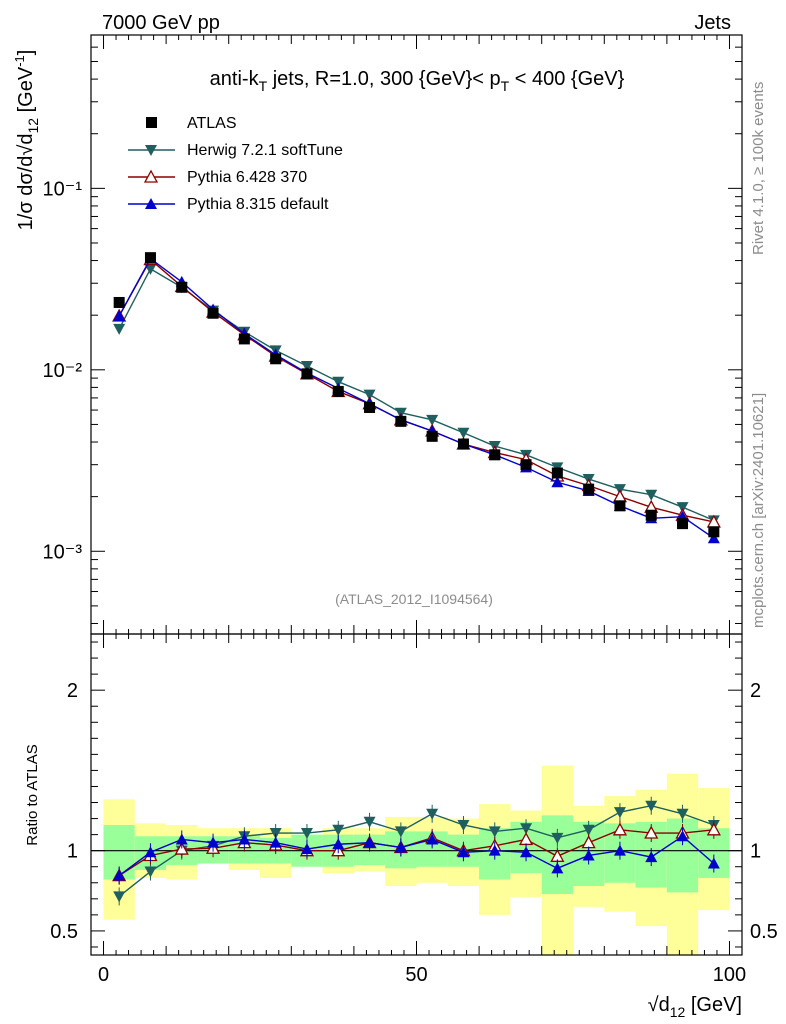 Image resolution: width=786 pixels, height=1024 pixels. What do you see at coordinates (63, 371) in the screenshot?
I see `main-y-tick-label: 10⁻²` at bounding box center [63, 371].